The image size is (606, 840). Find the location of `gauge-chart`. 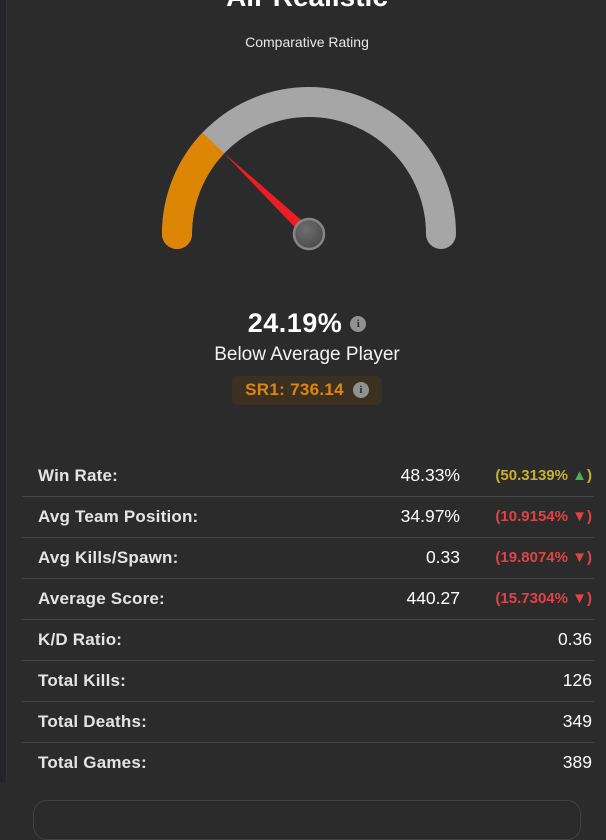

gauge-chart is located at coordinates (308, 169).